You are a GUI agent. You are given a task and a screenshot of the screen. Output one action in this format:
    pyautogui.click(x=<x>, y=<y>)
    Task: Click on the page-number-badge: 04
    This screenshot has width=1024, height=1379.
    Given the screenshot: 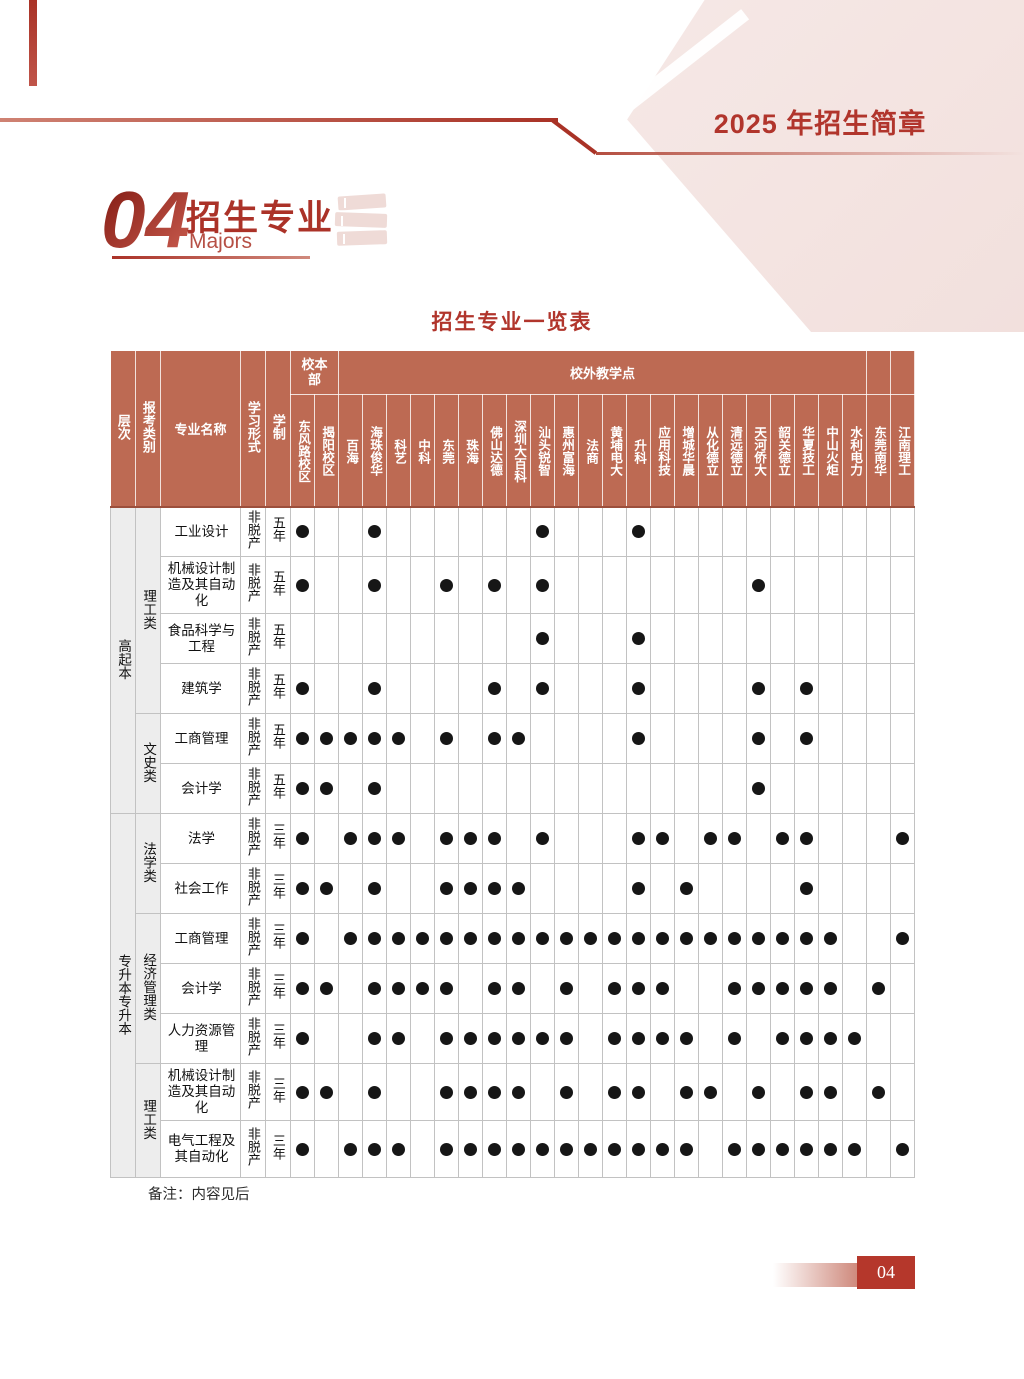 What is the action you would take?
    pyautogui.click(x=886, y=1272)
    